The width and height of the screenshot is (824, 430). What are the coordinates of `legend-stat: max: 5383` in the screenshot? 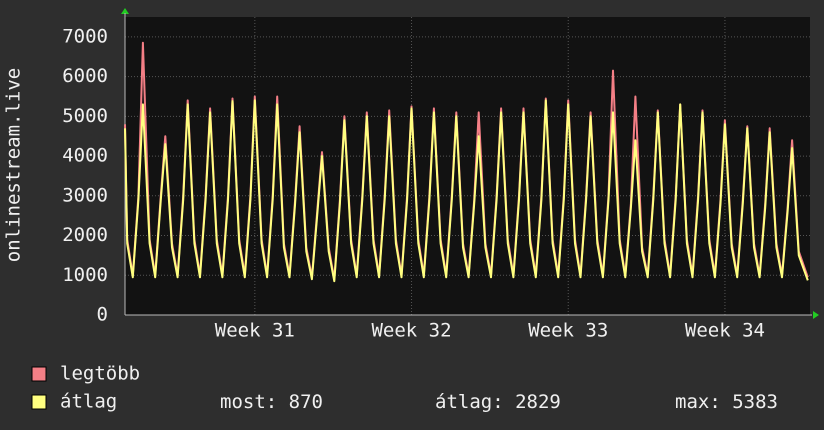 It's located at (726, 402).